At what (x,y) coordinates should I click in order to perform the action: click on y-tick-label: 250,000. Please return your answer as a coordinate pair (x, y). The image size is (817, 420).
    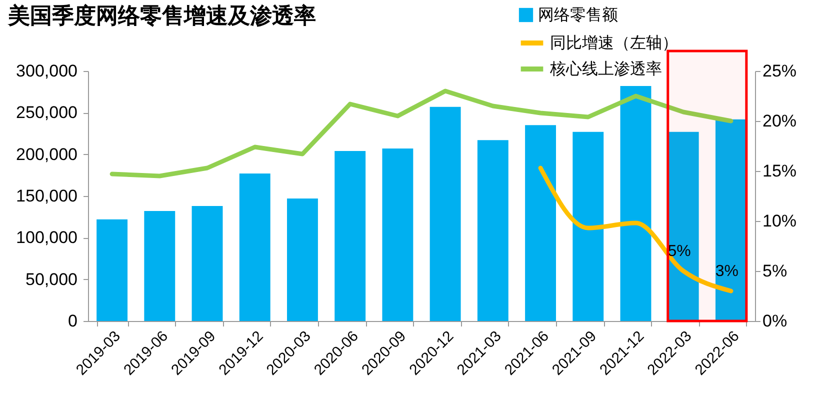
    Looking at the image, I should click on (47, 112).